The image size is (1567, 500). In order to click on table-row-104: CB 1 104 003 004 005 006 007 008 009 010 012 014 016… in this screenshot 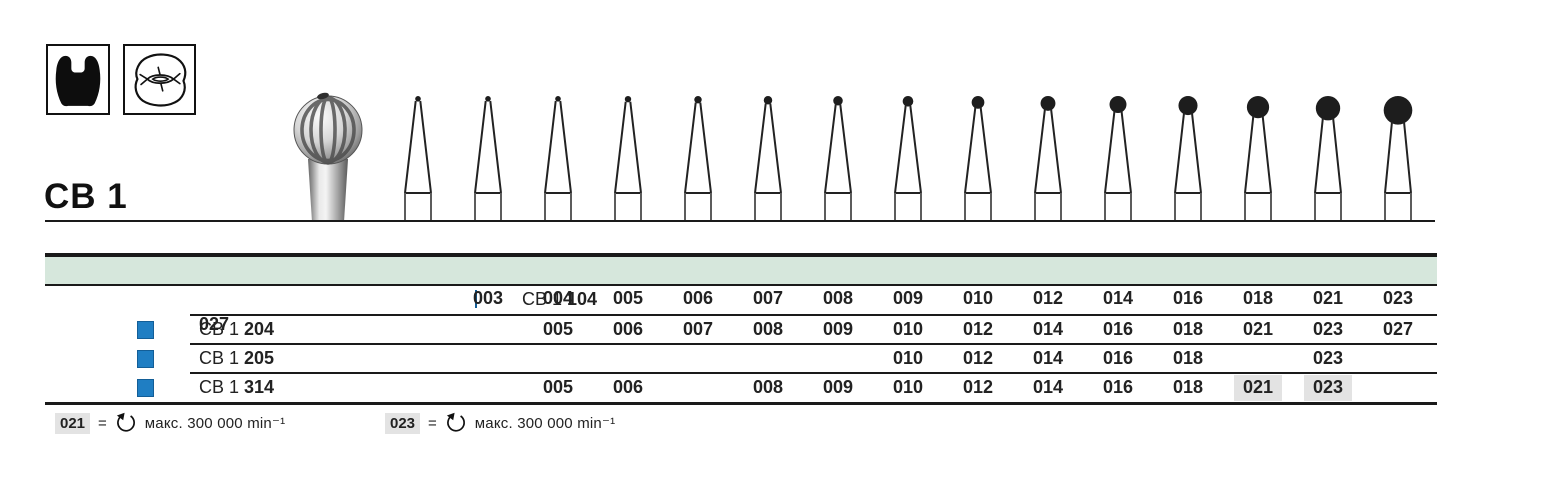, I will do `click(741, 310)`.